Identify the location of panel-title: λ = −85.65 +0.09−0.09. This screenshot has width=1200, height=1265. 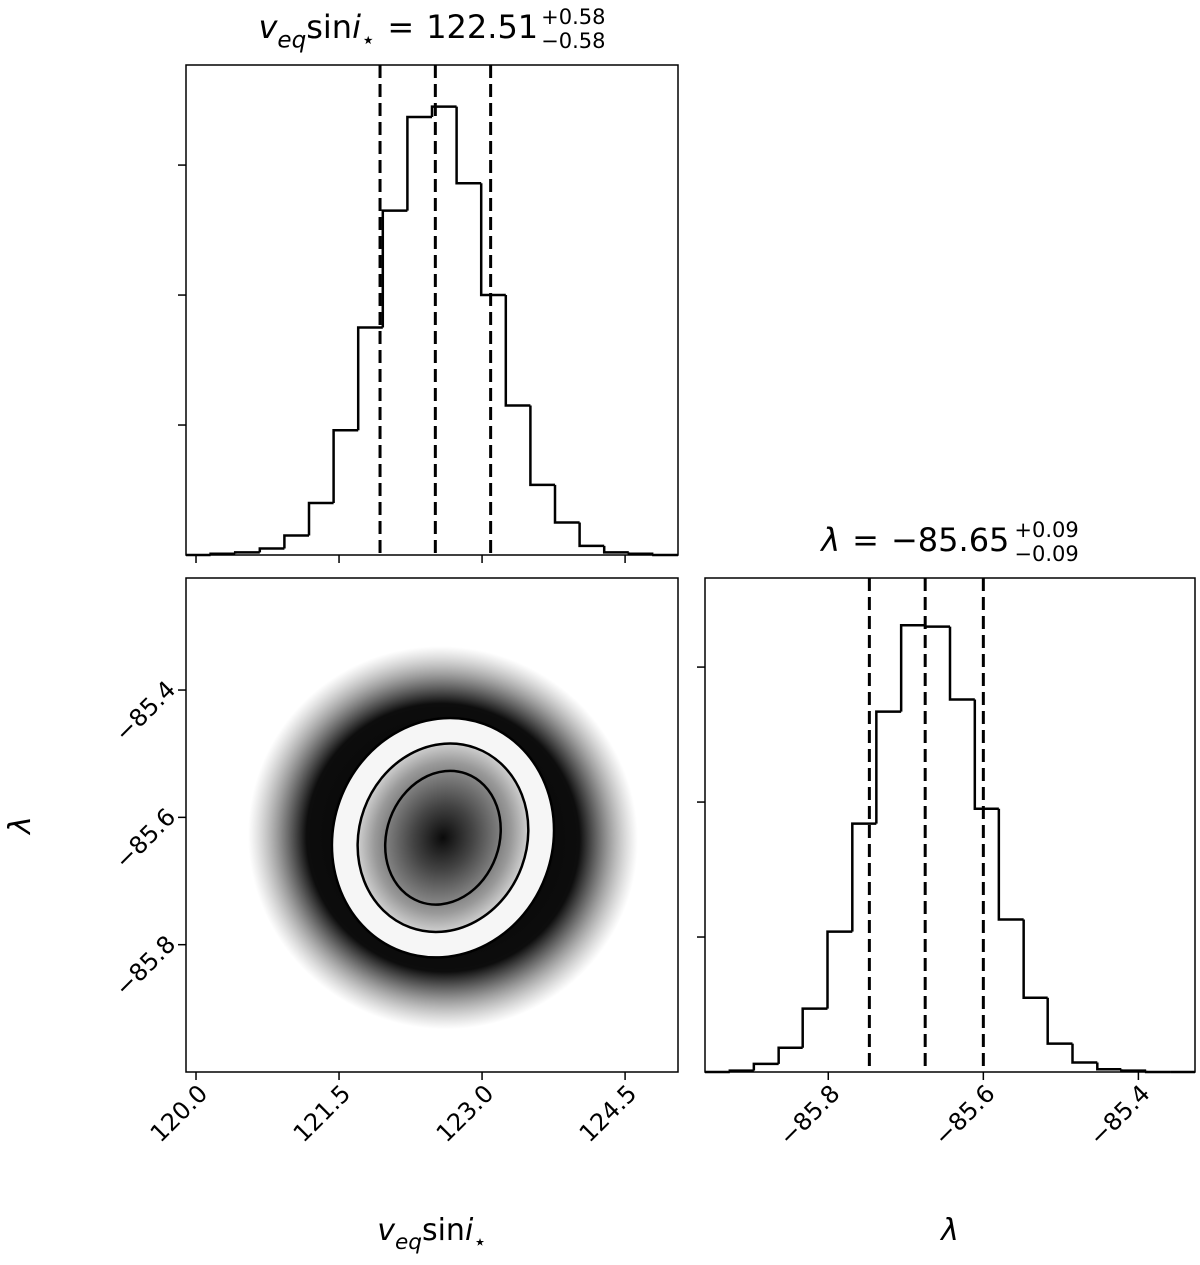
(949, 542).